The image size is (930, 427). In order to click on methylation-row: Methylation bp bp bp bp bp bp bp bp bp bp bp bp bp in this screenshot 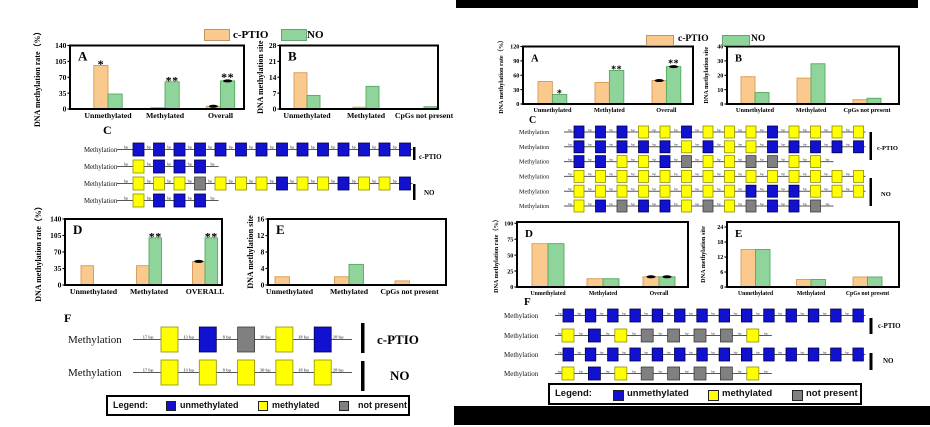, I will do `click(676, 162)`.